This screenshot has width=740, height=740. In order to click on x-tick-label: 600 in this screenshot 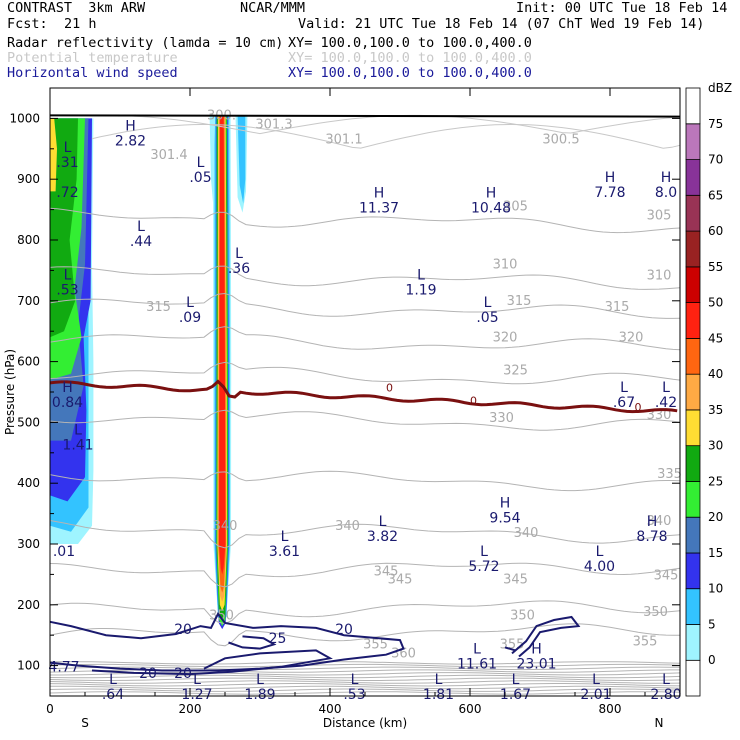, I will do `click(470, 709)`.